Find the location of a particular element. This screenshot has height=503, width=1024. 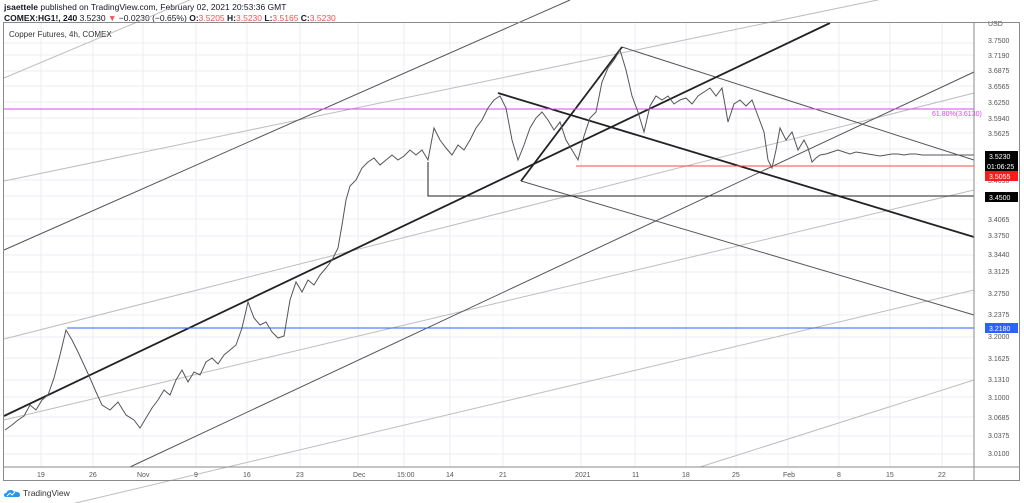

close-value: 3.5230 is located at coordinates (322, 18).